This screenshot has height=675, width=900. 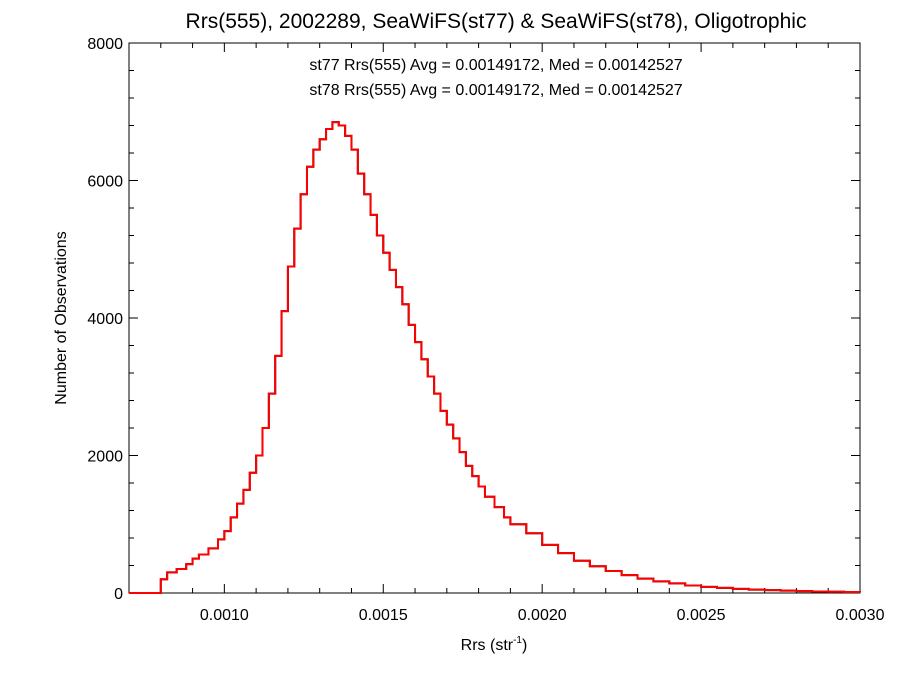 What do you see at coordinates (224, 615) in the screenshot?
I see `x-tick-label: 0.0010` at bounding box center [224, 615].